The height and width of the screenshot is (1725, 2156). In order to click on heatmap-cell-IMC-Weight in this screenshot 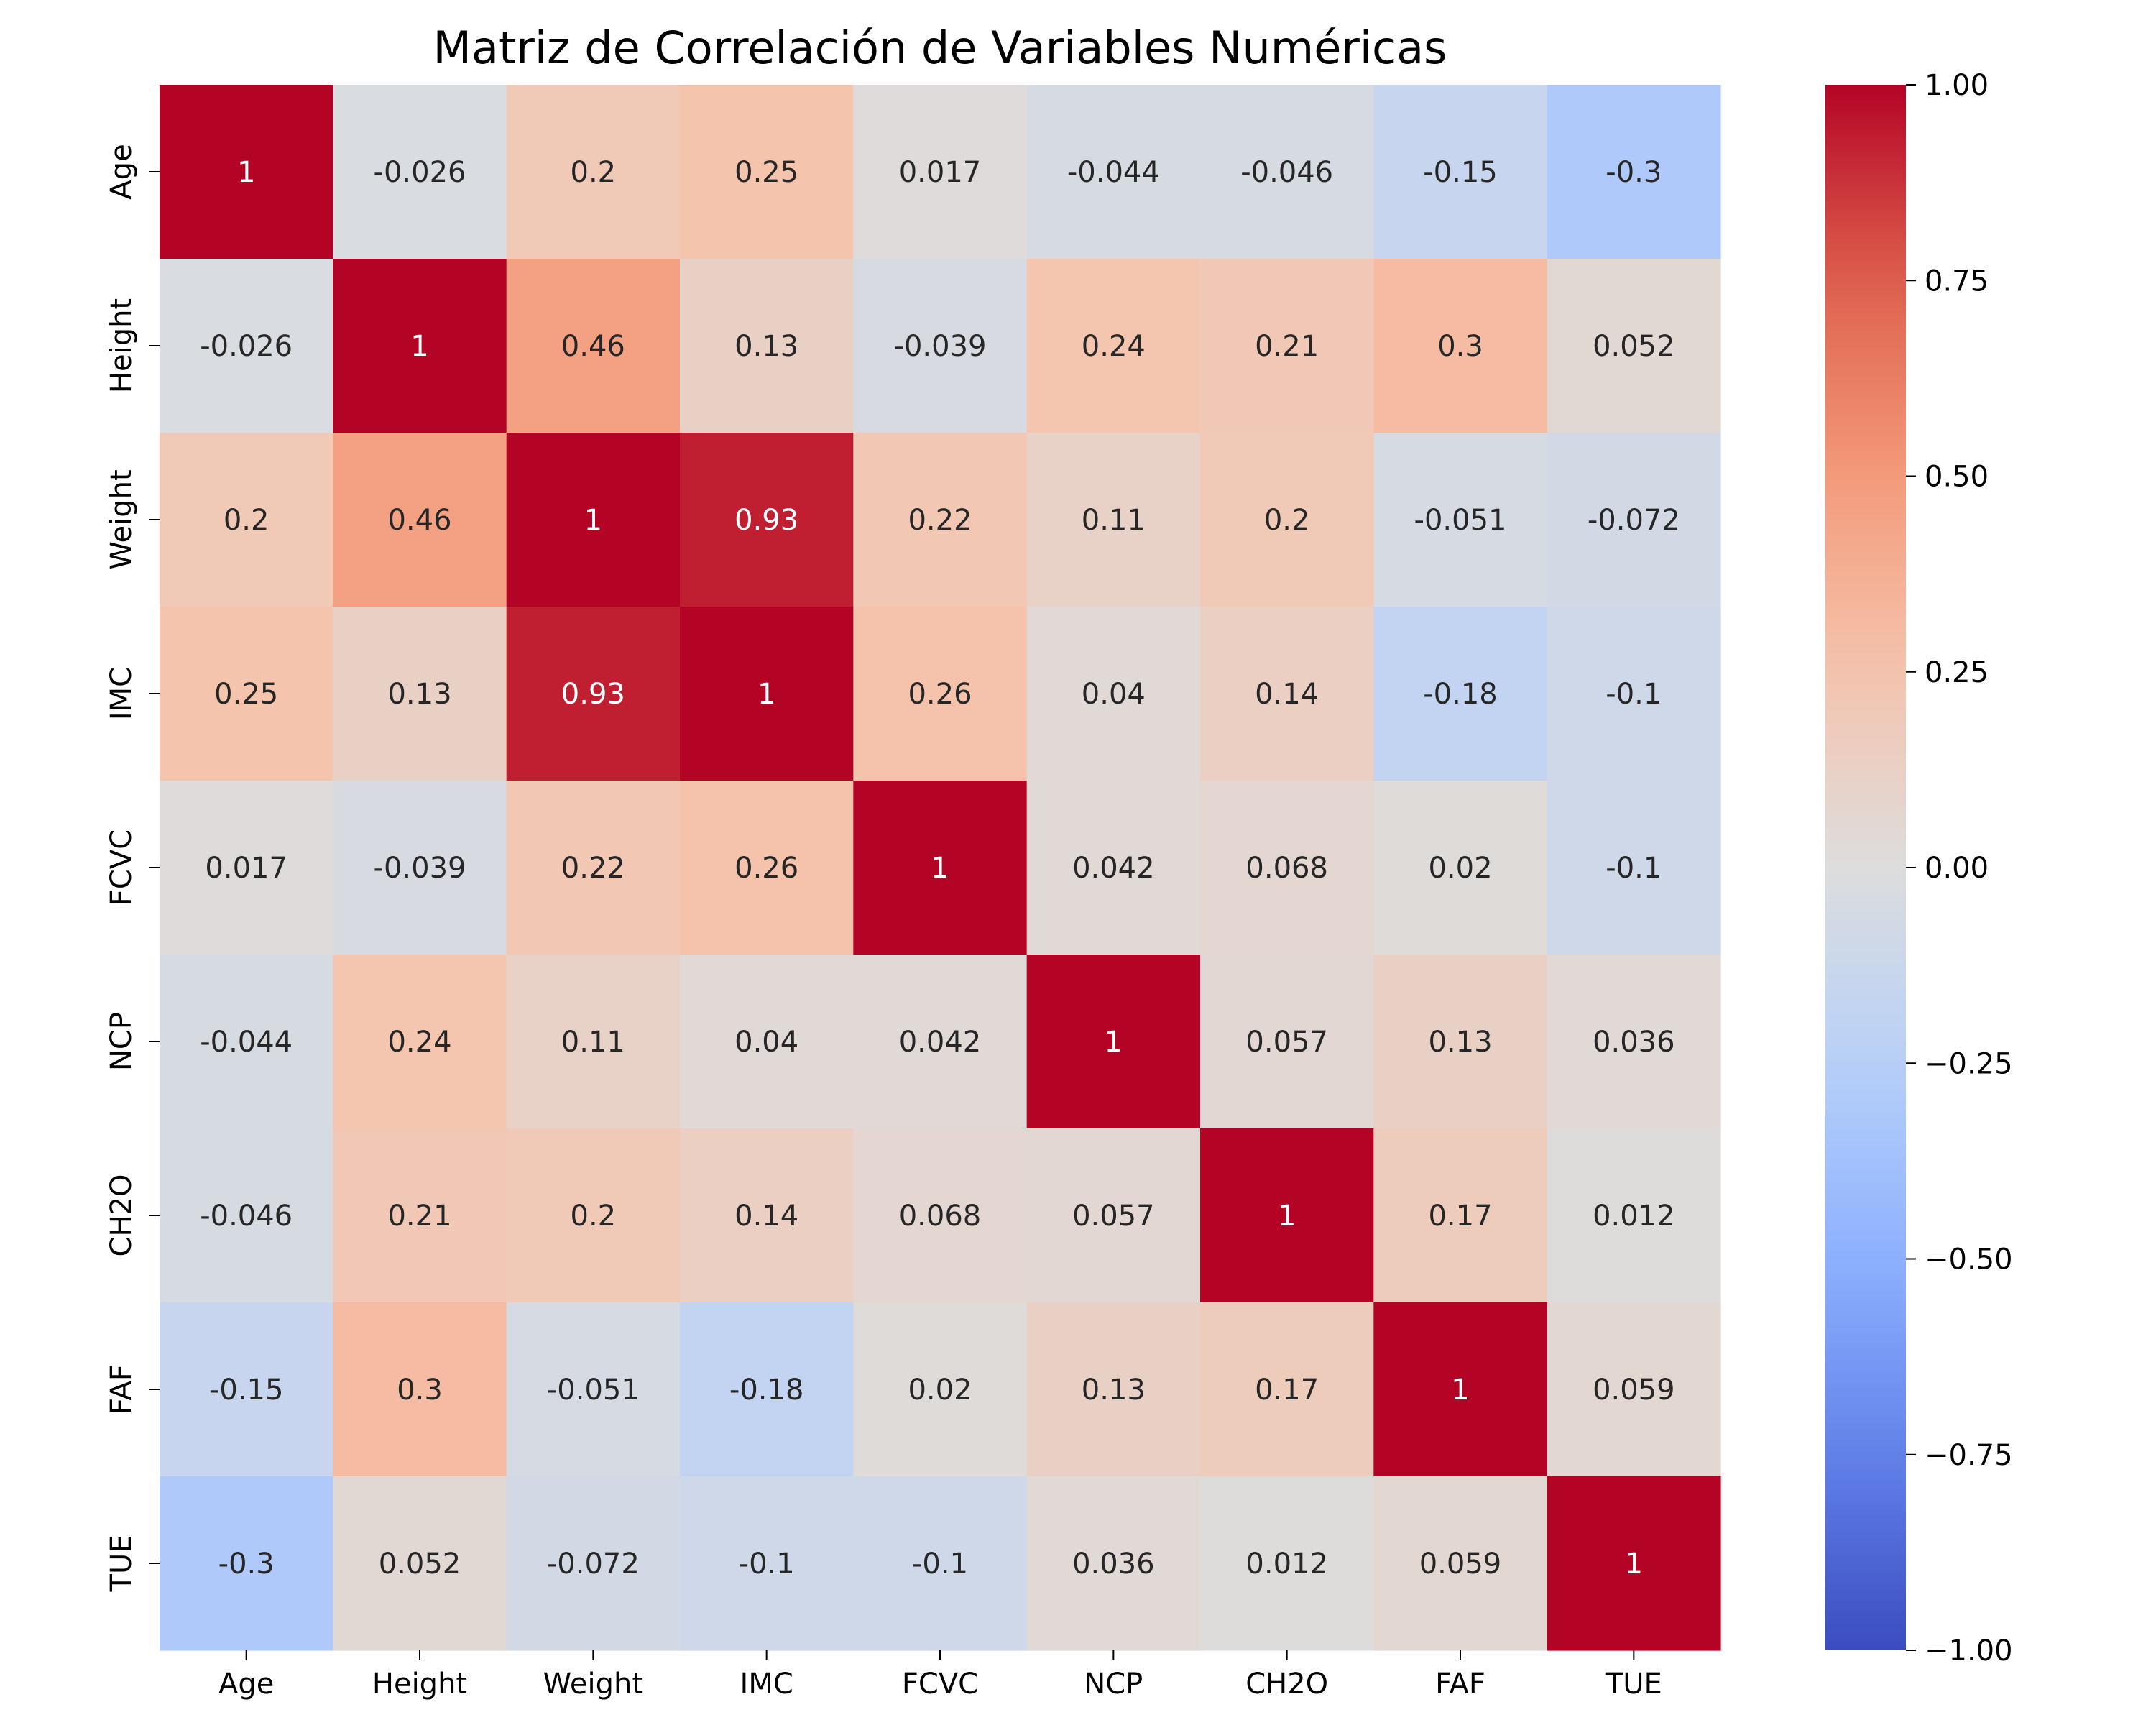, I will do `click(593, 694)`.